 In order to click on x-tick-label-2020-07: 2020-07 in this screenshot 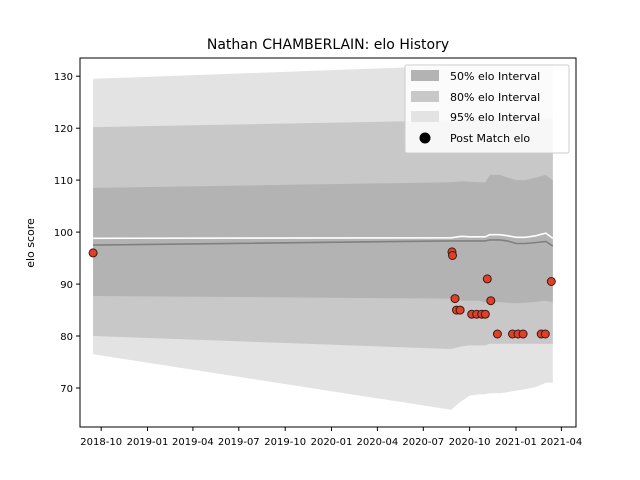, I will do `click(423, 442)`.